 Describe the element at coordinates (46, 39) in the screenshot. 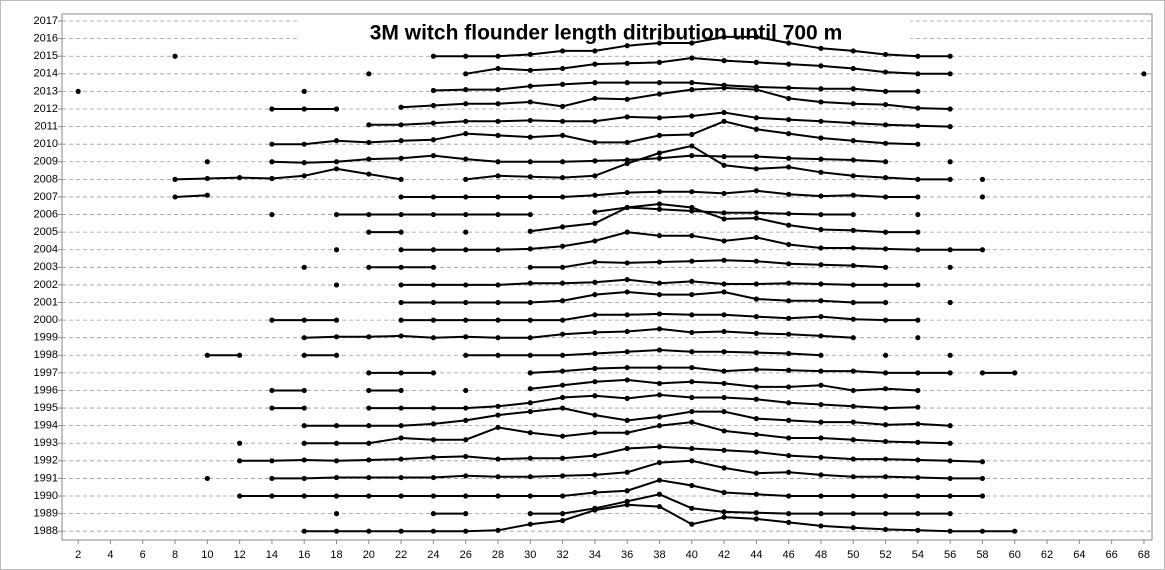

I see `y-tick-label: 2016` at that location.